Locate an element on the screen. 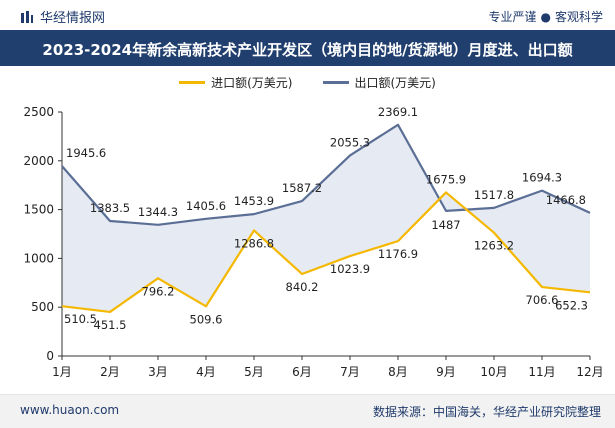  tagline-right: 客观科学 is located at coordinates (578, 17).